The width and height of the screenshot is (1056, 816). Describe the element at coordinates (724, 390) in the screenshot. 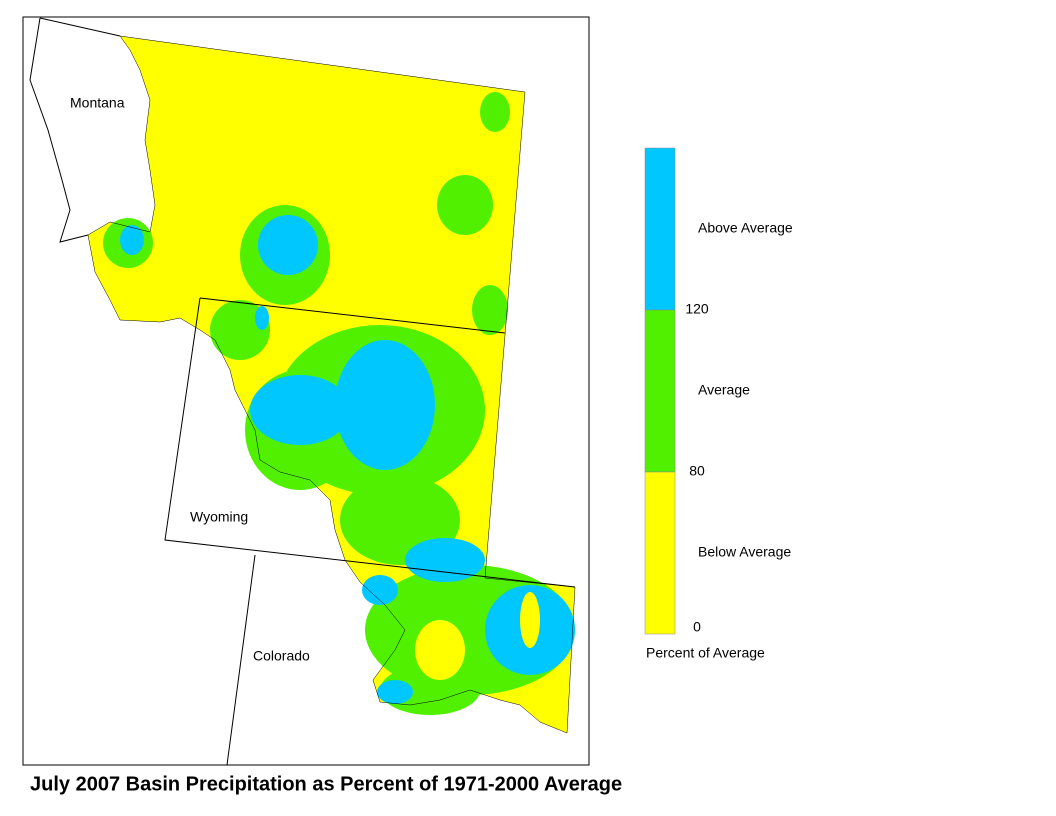

I see `legend-label: Average` at that location.